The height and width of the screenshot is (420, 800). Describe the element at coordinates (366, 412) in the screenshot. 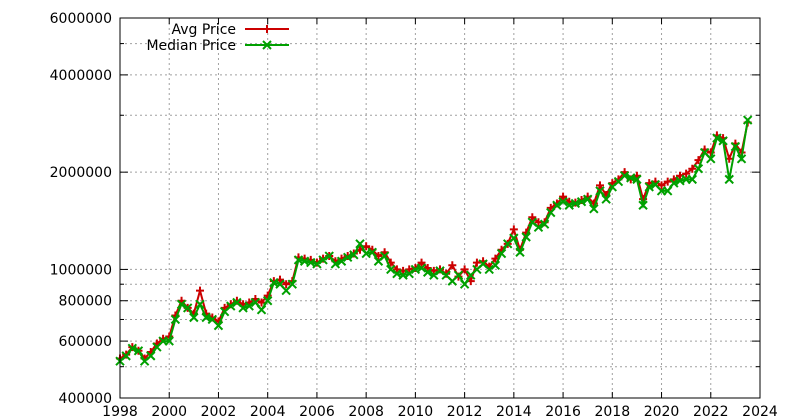

I see `x-tick-label: 2008` at that location.